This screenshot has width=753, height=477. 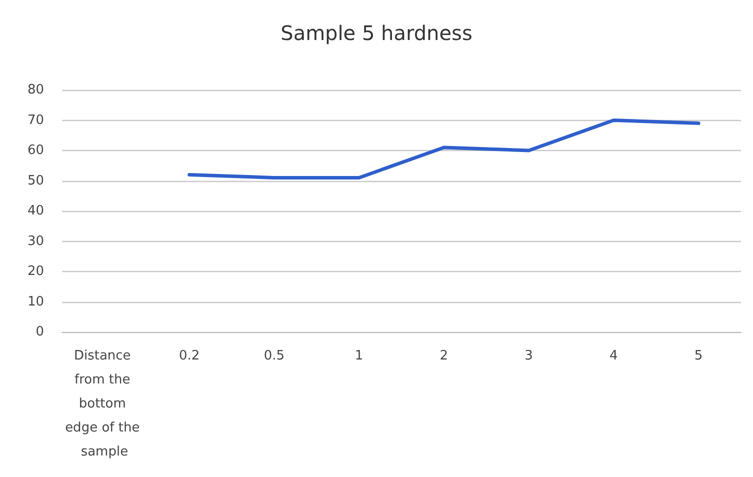 What do you see at coordinates (35, 211) in the screenshot?
I see `y-tick-label: 40` at bounding box center [35, 211].